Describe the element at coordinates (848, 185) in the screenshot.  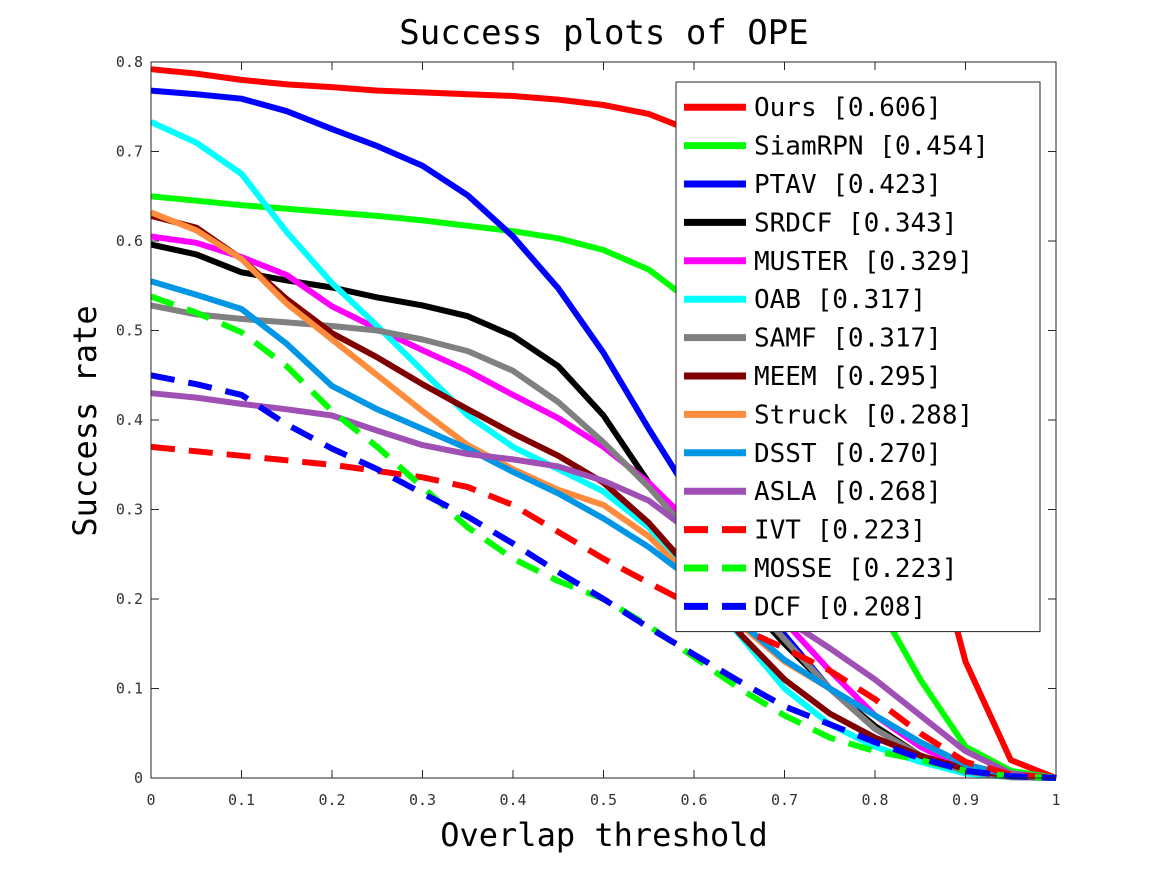
I see `legend-entry-ptav: PTAV [0.423]` at that location.